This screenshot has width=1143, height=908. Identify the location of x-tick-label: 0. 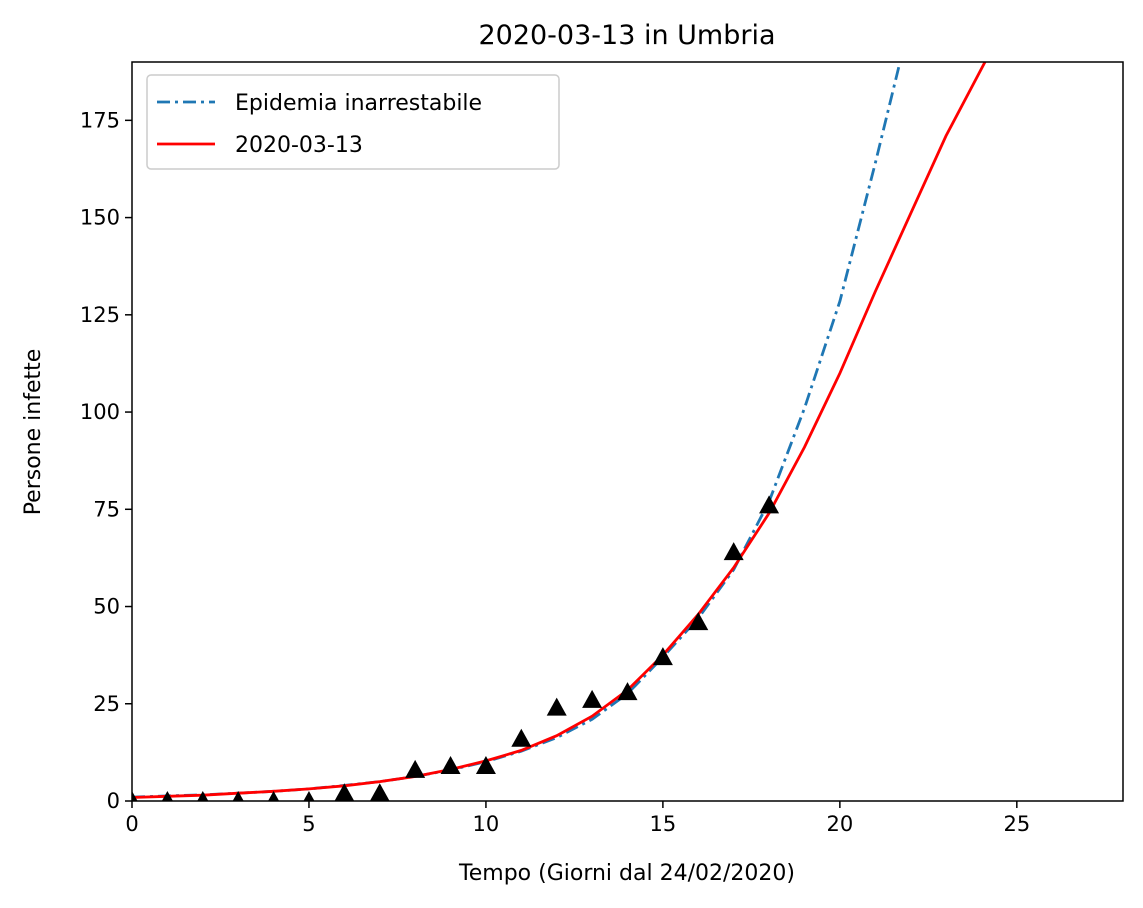
(131, 824).